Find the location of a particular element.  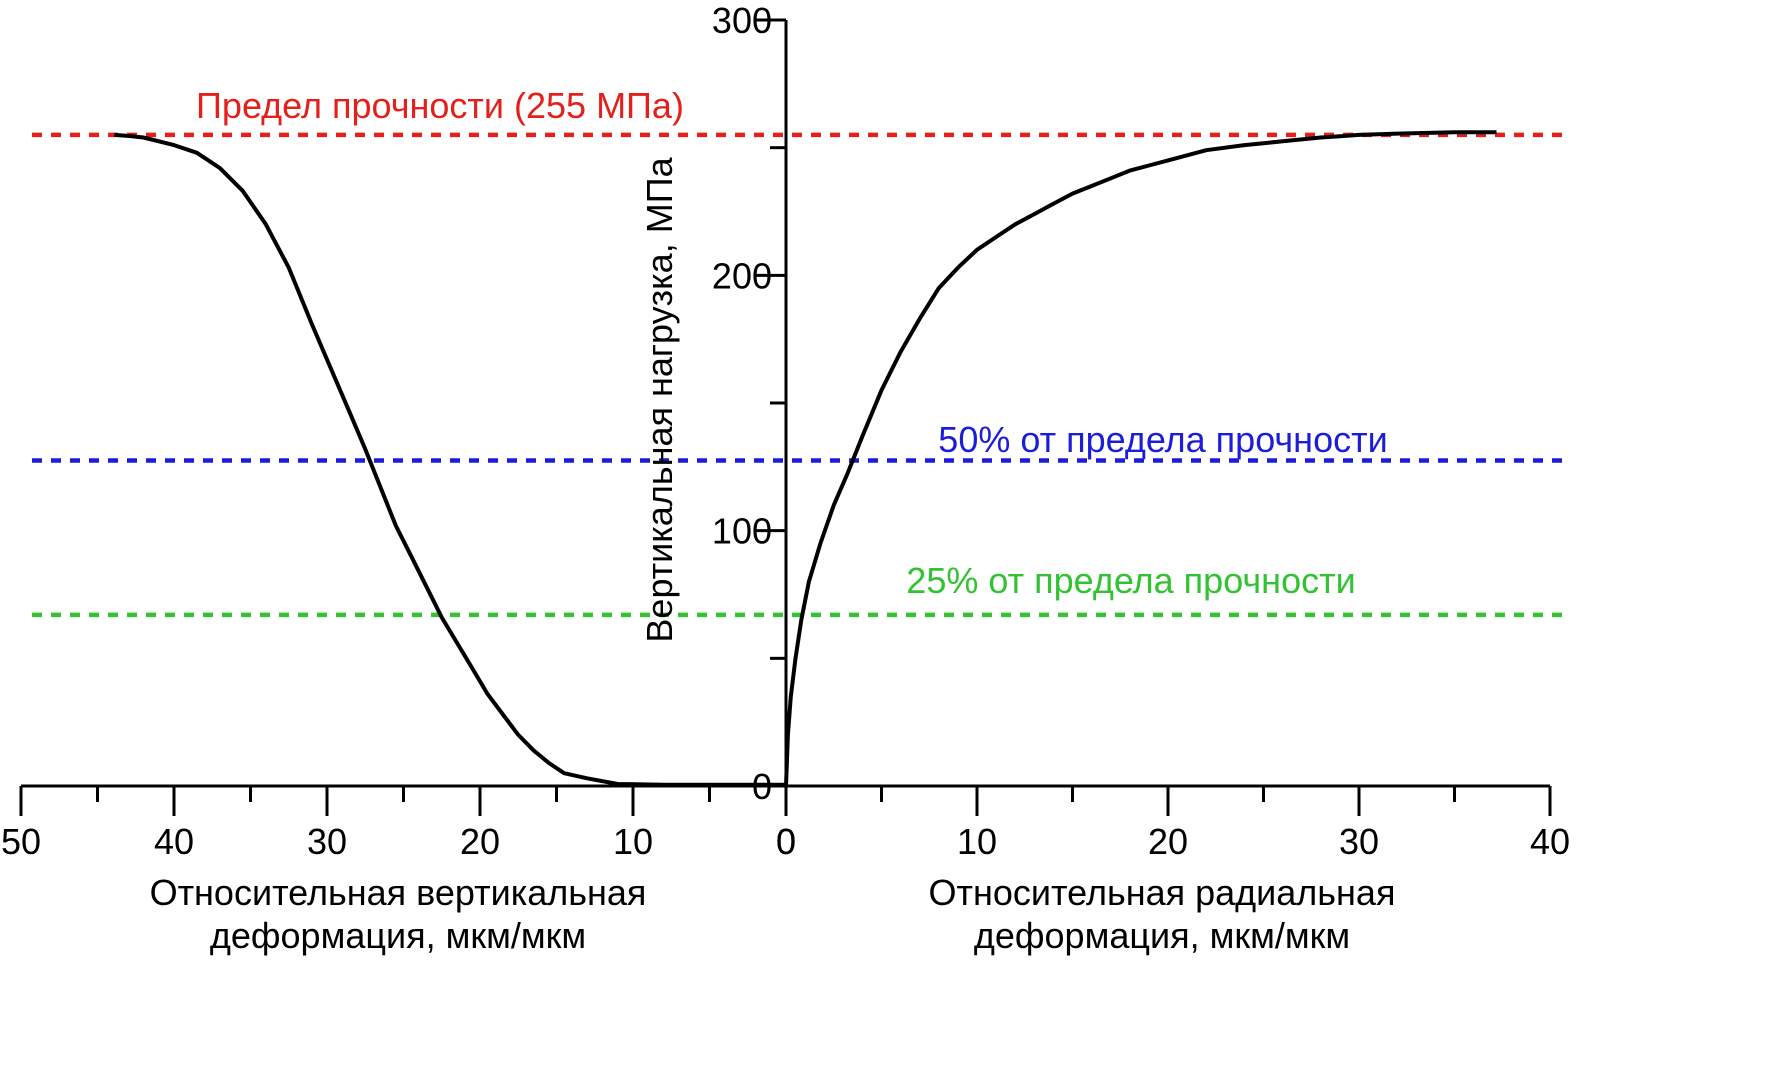

twenty-five-percent-label: 25% от предела прочности is located at coordinates (1130, 580).